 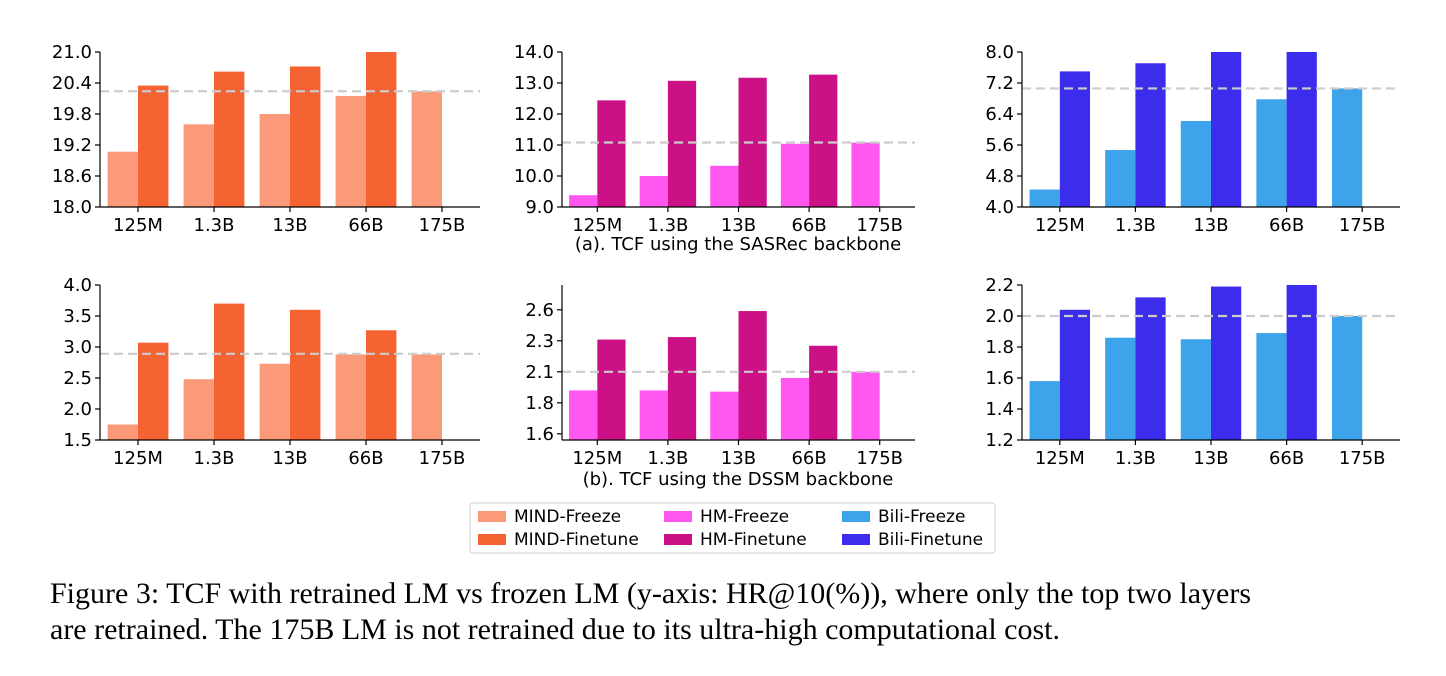 I want to click on bar-bili-freeze-13b, so click(x=1195, y=389).